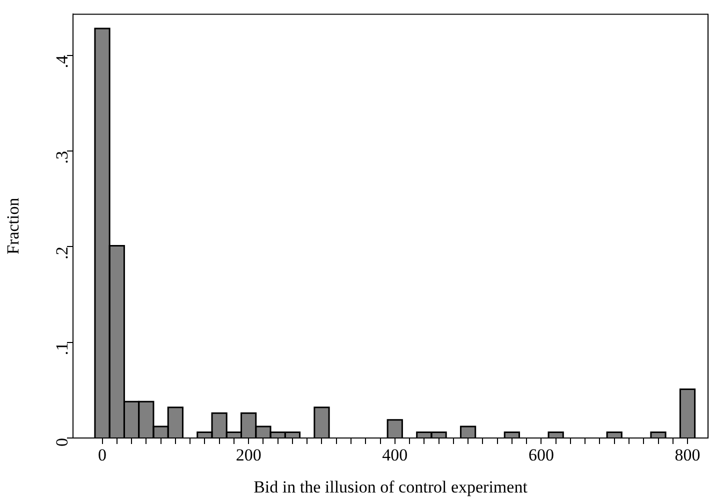  I want to click on x-tick-label: 800, so click(687, 455).